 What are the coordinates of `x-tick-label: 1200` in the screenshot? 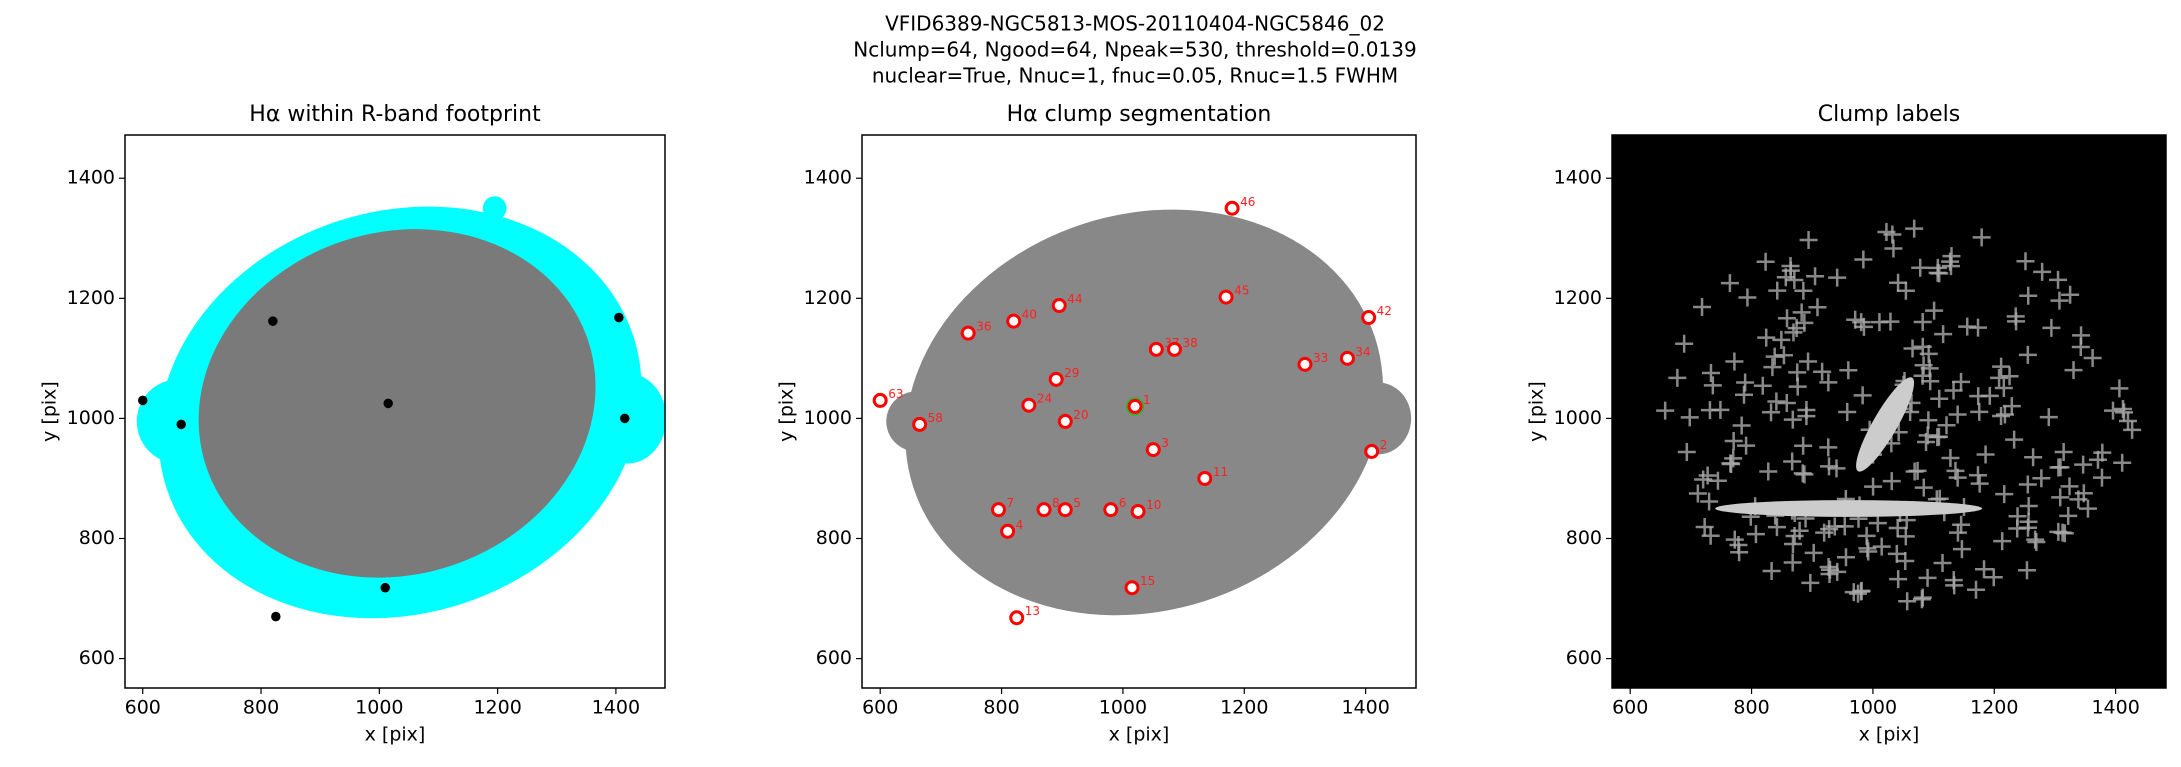 It's located at (1244, 708).